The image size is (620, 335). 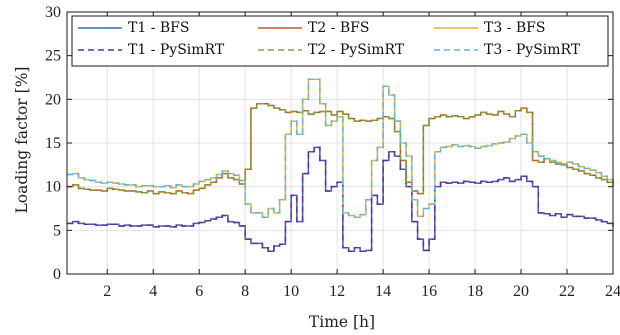 I want to click on x-tick-label: 16, so click(x=429, y=291).